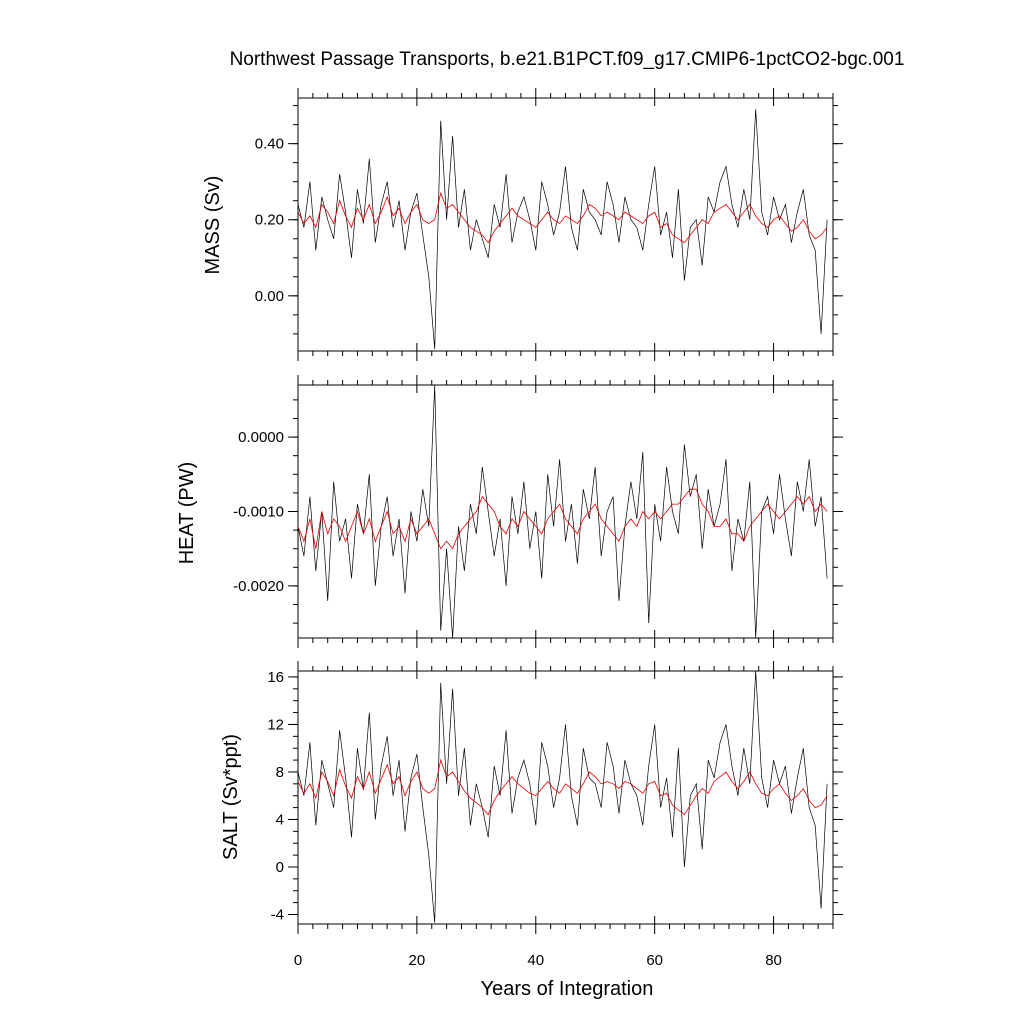  What do you see at coordinates (280, 819) in the screenshot?
I see `y-tick-label: 4` at bounding box center [280, 819].